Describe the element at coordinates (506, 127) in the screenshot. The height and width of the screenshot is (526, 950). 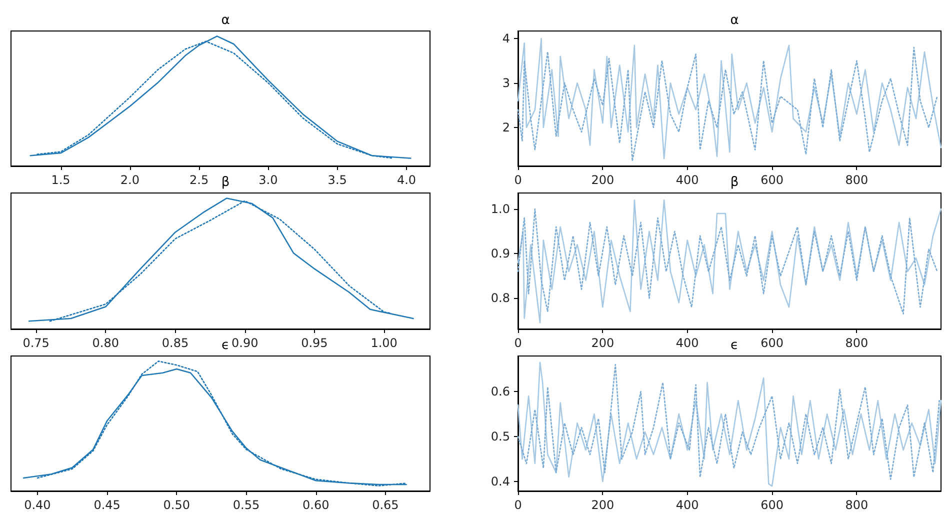
I see `y-tick-label: 2` at that location.